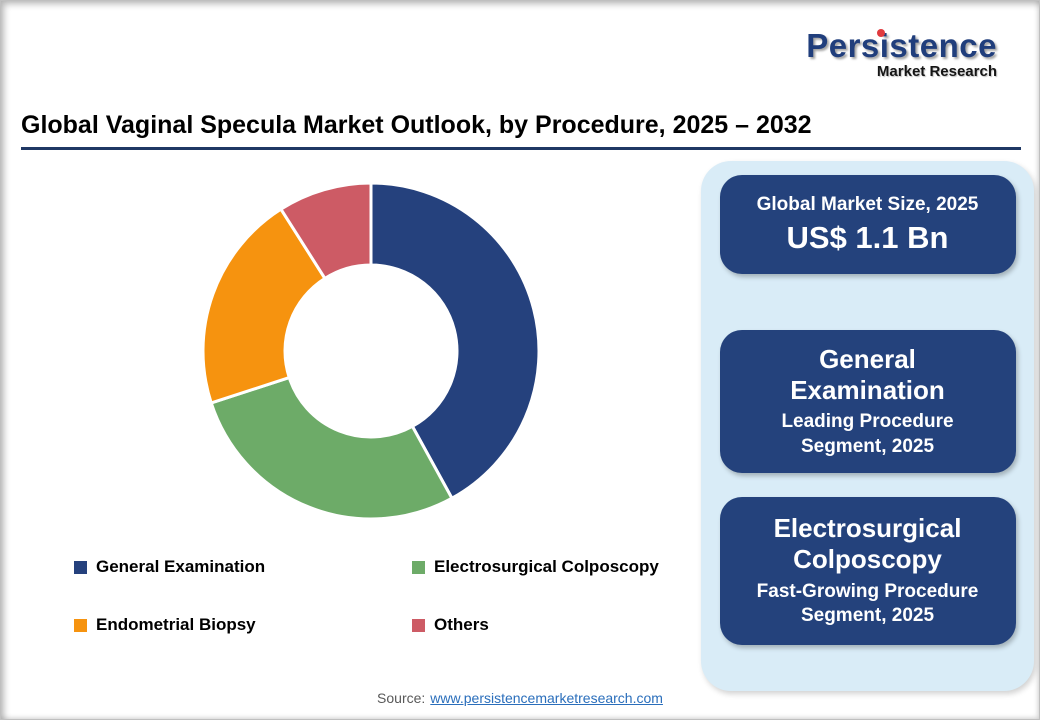 Image resolution: width=1040 pixels, height=720 pixels. Describe the element at coordinates (546, 566) in the screenshot. I see `legend-label: Electrosurgical Colposcopy` at that location.